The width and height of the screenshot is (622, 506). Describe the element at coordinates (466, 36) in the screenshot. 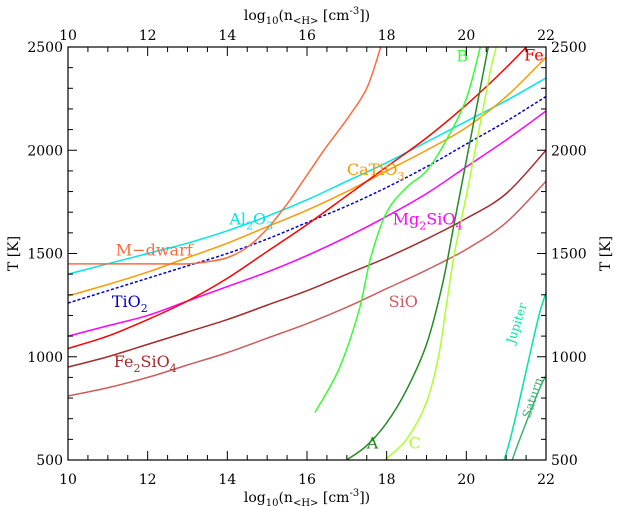

I see `x-tick-label-top: 20` at that location.